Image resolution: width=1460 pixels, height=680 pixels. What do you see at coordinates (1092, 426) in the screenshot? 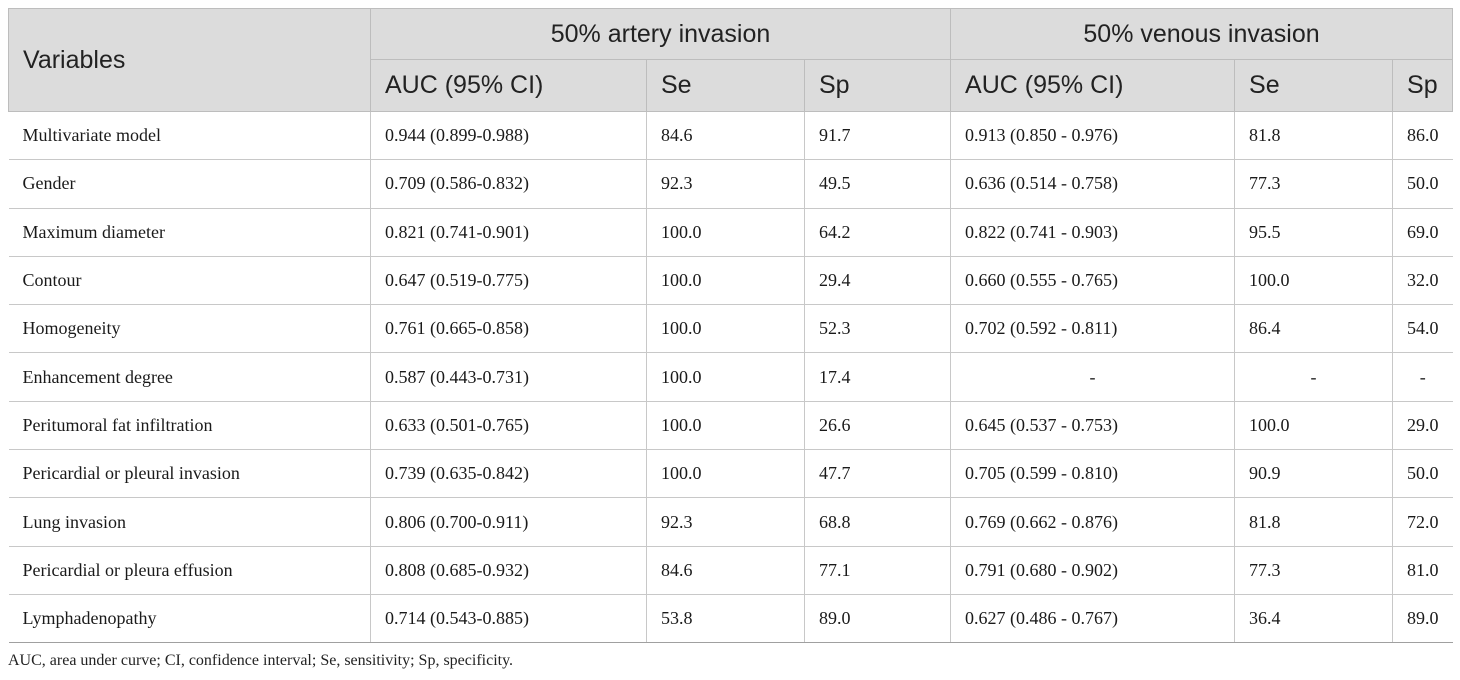
I see `cell-venous-auc: 0.645 (0.537 - 0.753)` at bounding box center [1092, 426].